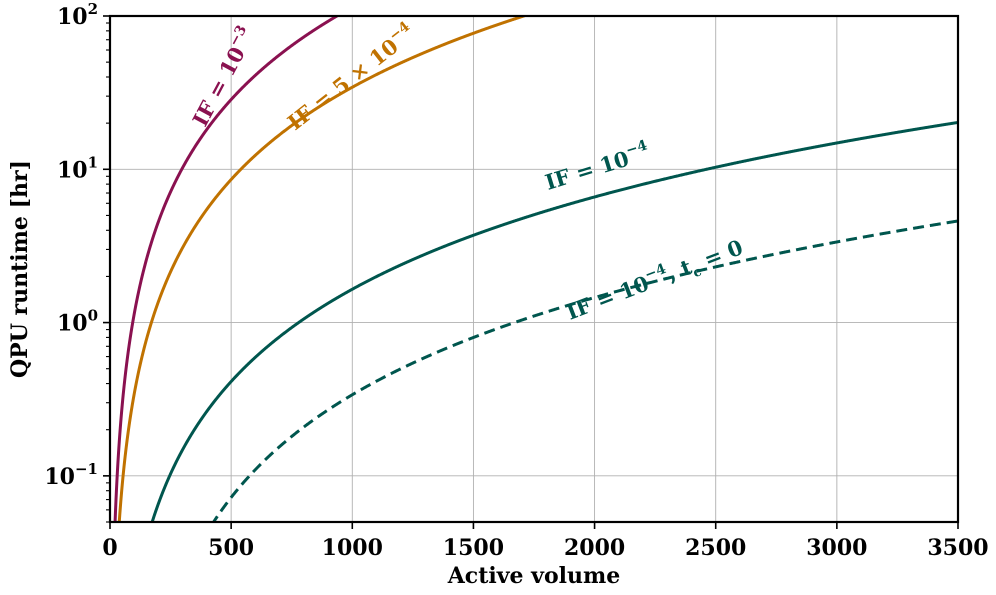 The width and height of the screenshot is (996, 595). What do you see at coordinates (20, 269) in the screenshot?
I see `y-axis-label: QPU runtime [hr]` at bounding box center [20, 269].